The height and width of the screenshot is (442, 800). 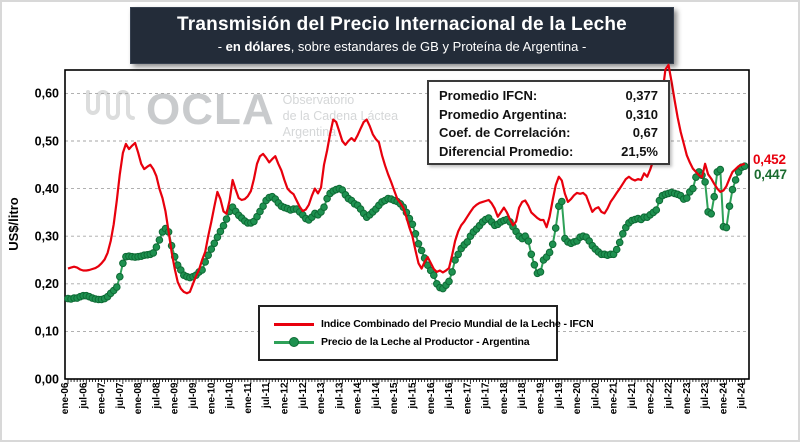 What do you see at coordinates (138, 398) in the screenshot?
I see `x-axis-label: ene-08` at bounding box center [138, 398].